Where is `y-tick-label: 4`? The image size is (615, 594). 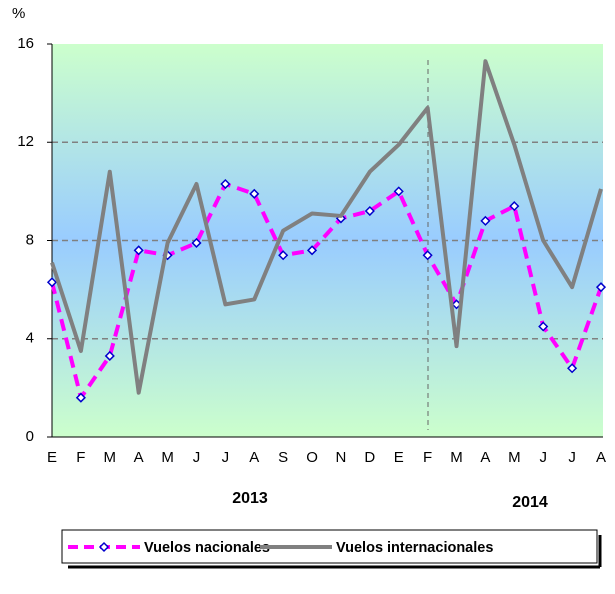
y-tick-label: 4 is located at coordinates (30, 338).